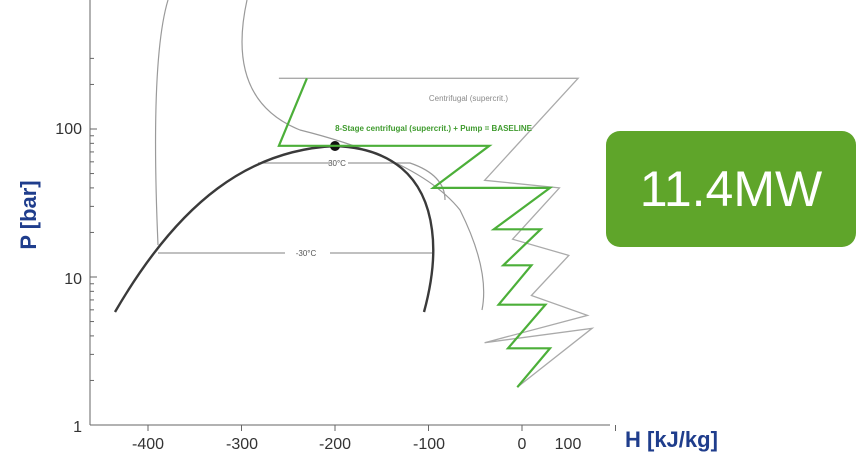 The image size is (860, 463). What do you see at coordinates (337, 163) in the screenshot?
I see `isotherm-label-30c: 30°C` at bounding box center [337, 163].